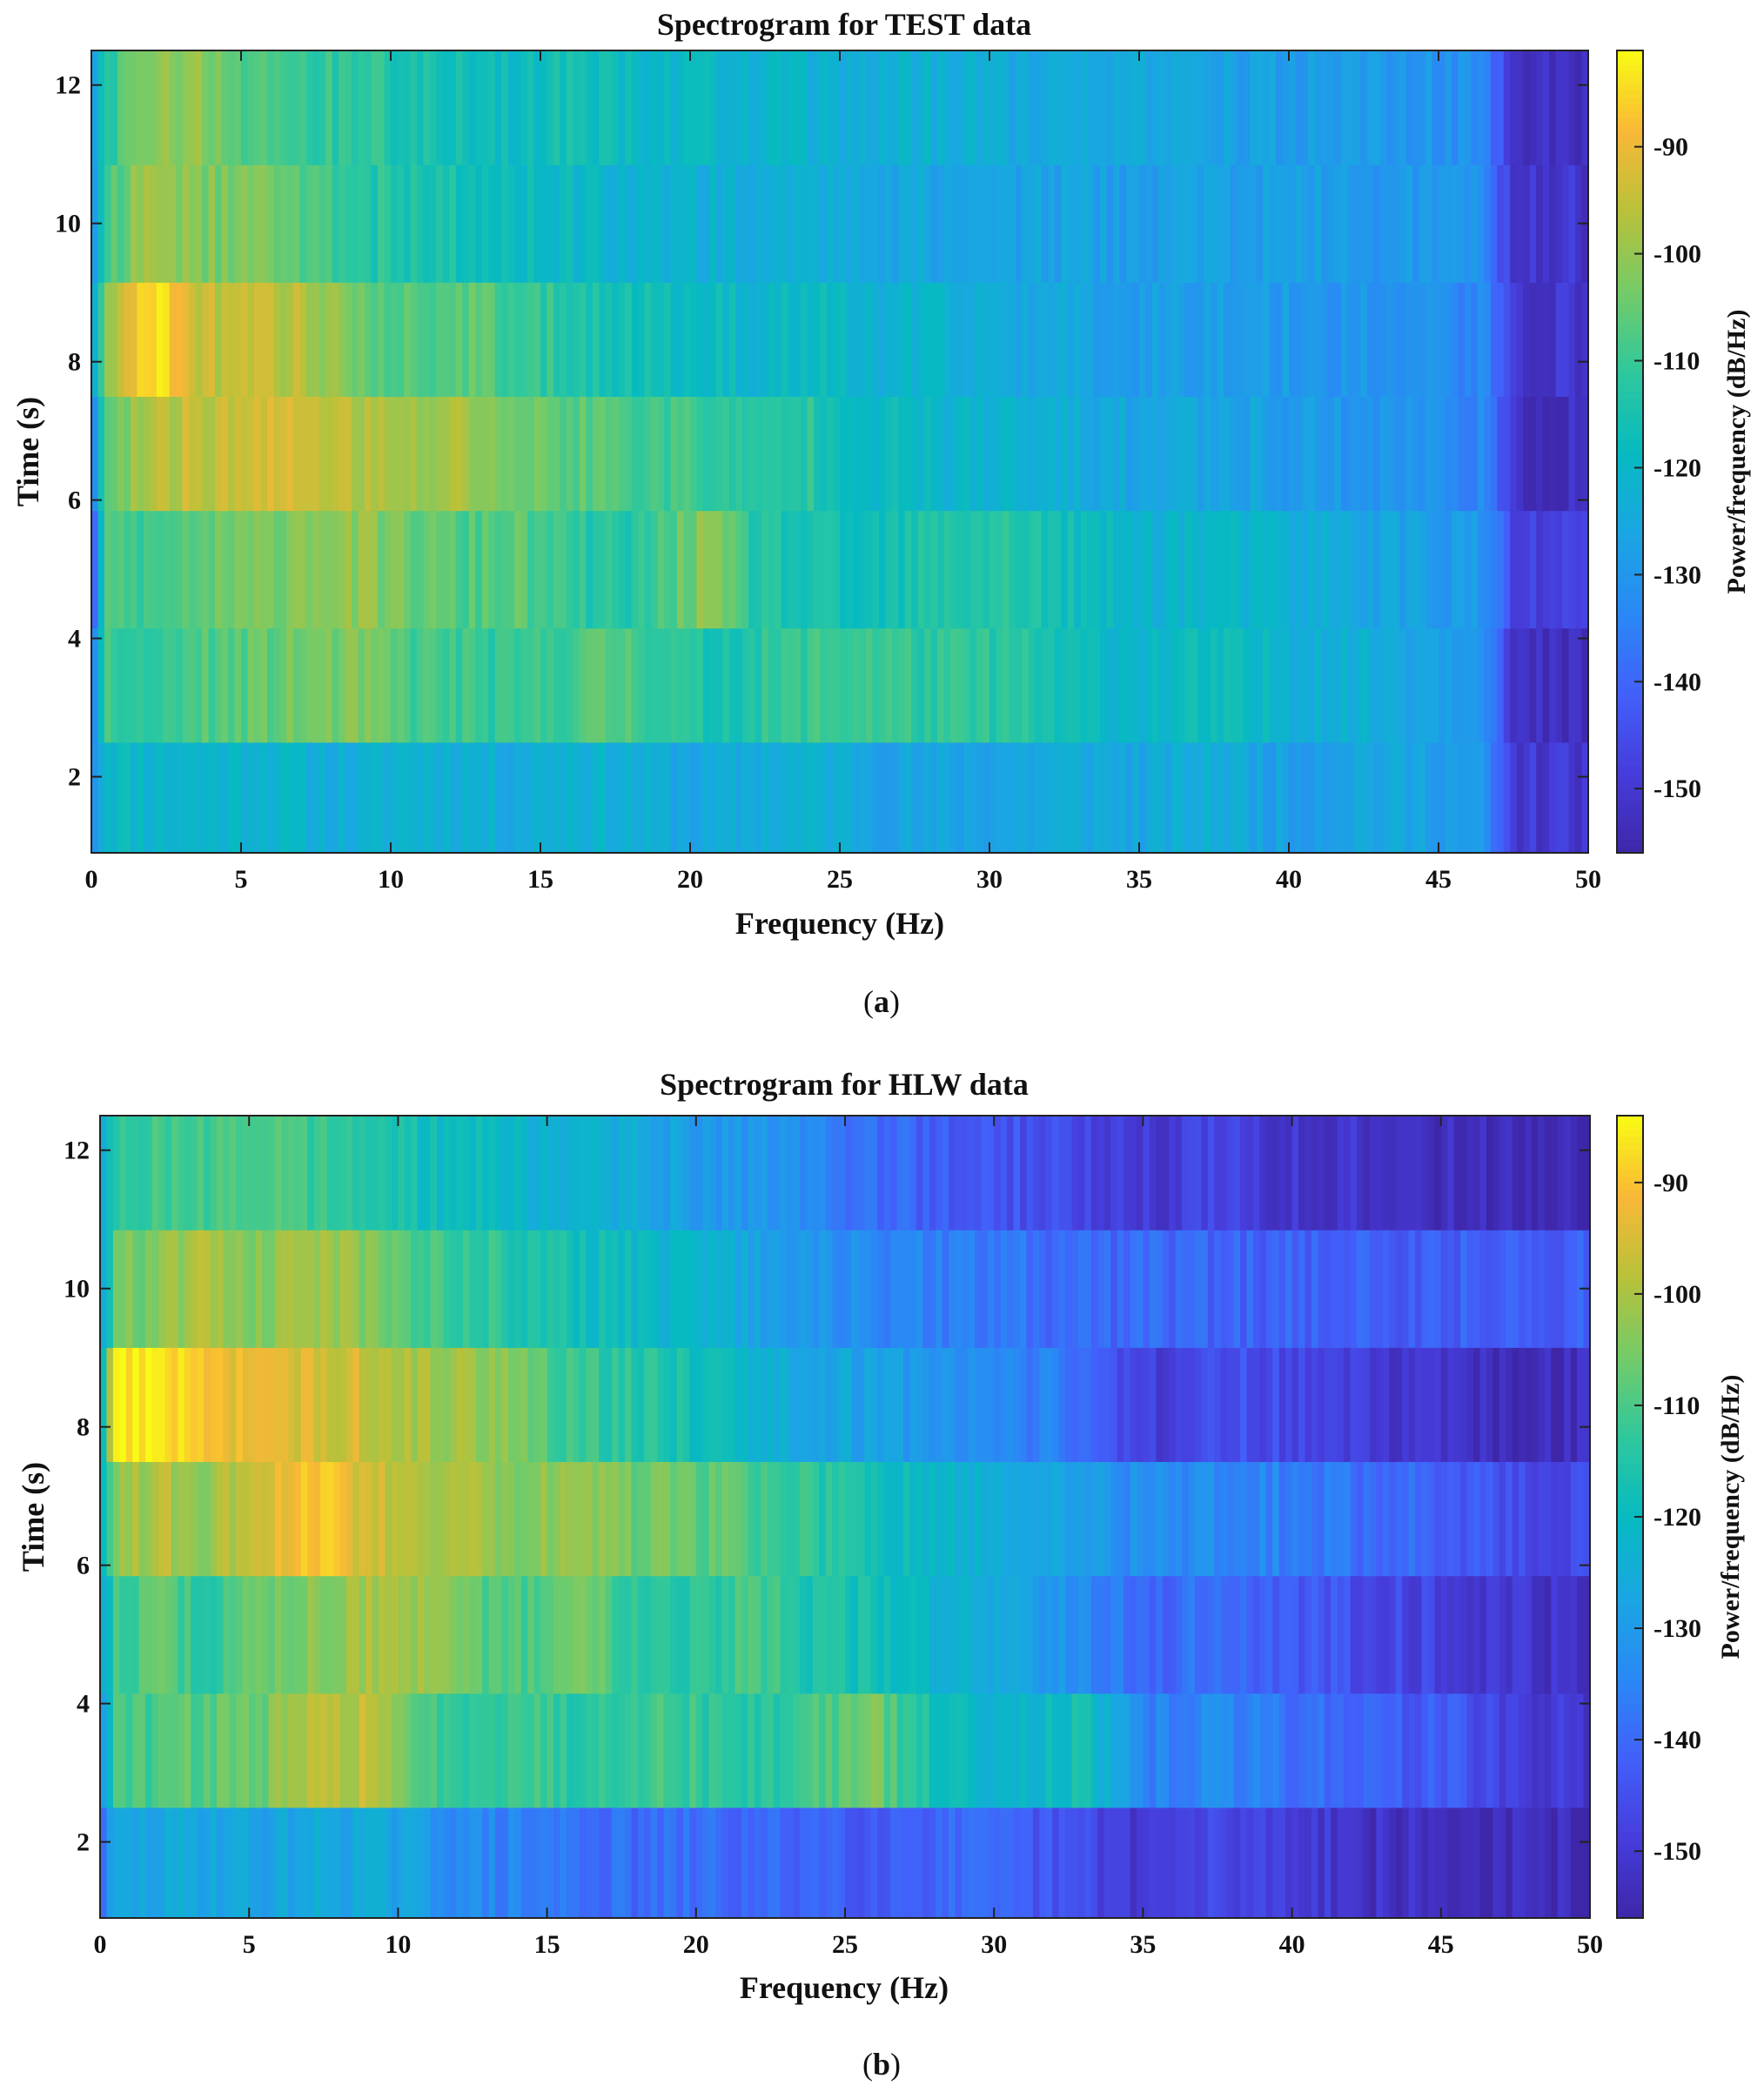  I want to click on colorbar-tick-label: -130, so click(1677, 1628).